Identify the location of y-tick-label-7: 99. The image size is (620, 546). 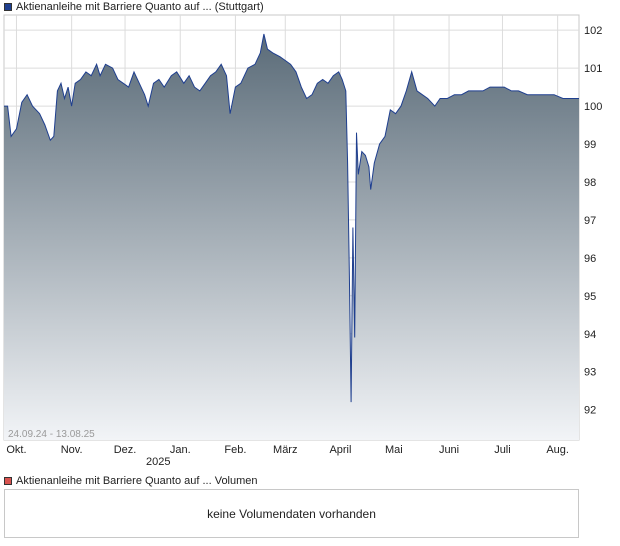
(590, 145).